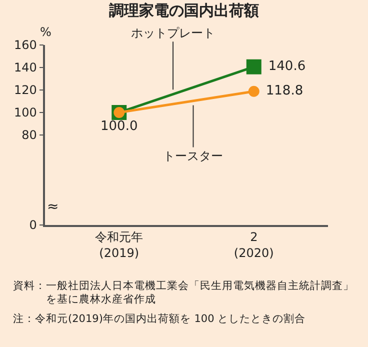 This screenshot has width=368, height=347. Describe the element at coordinates (193, 156) in the screenshot. I see `text: トースター` at that location.